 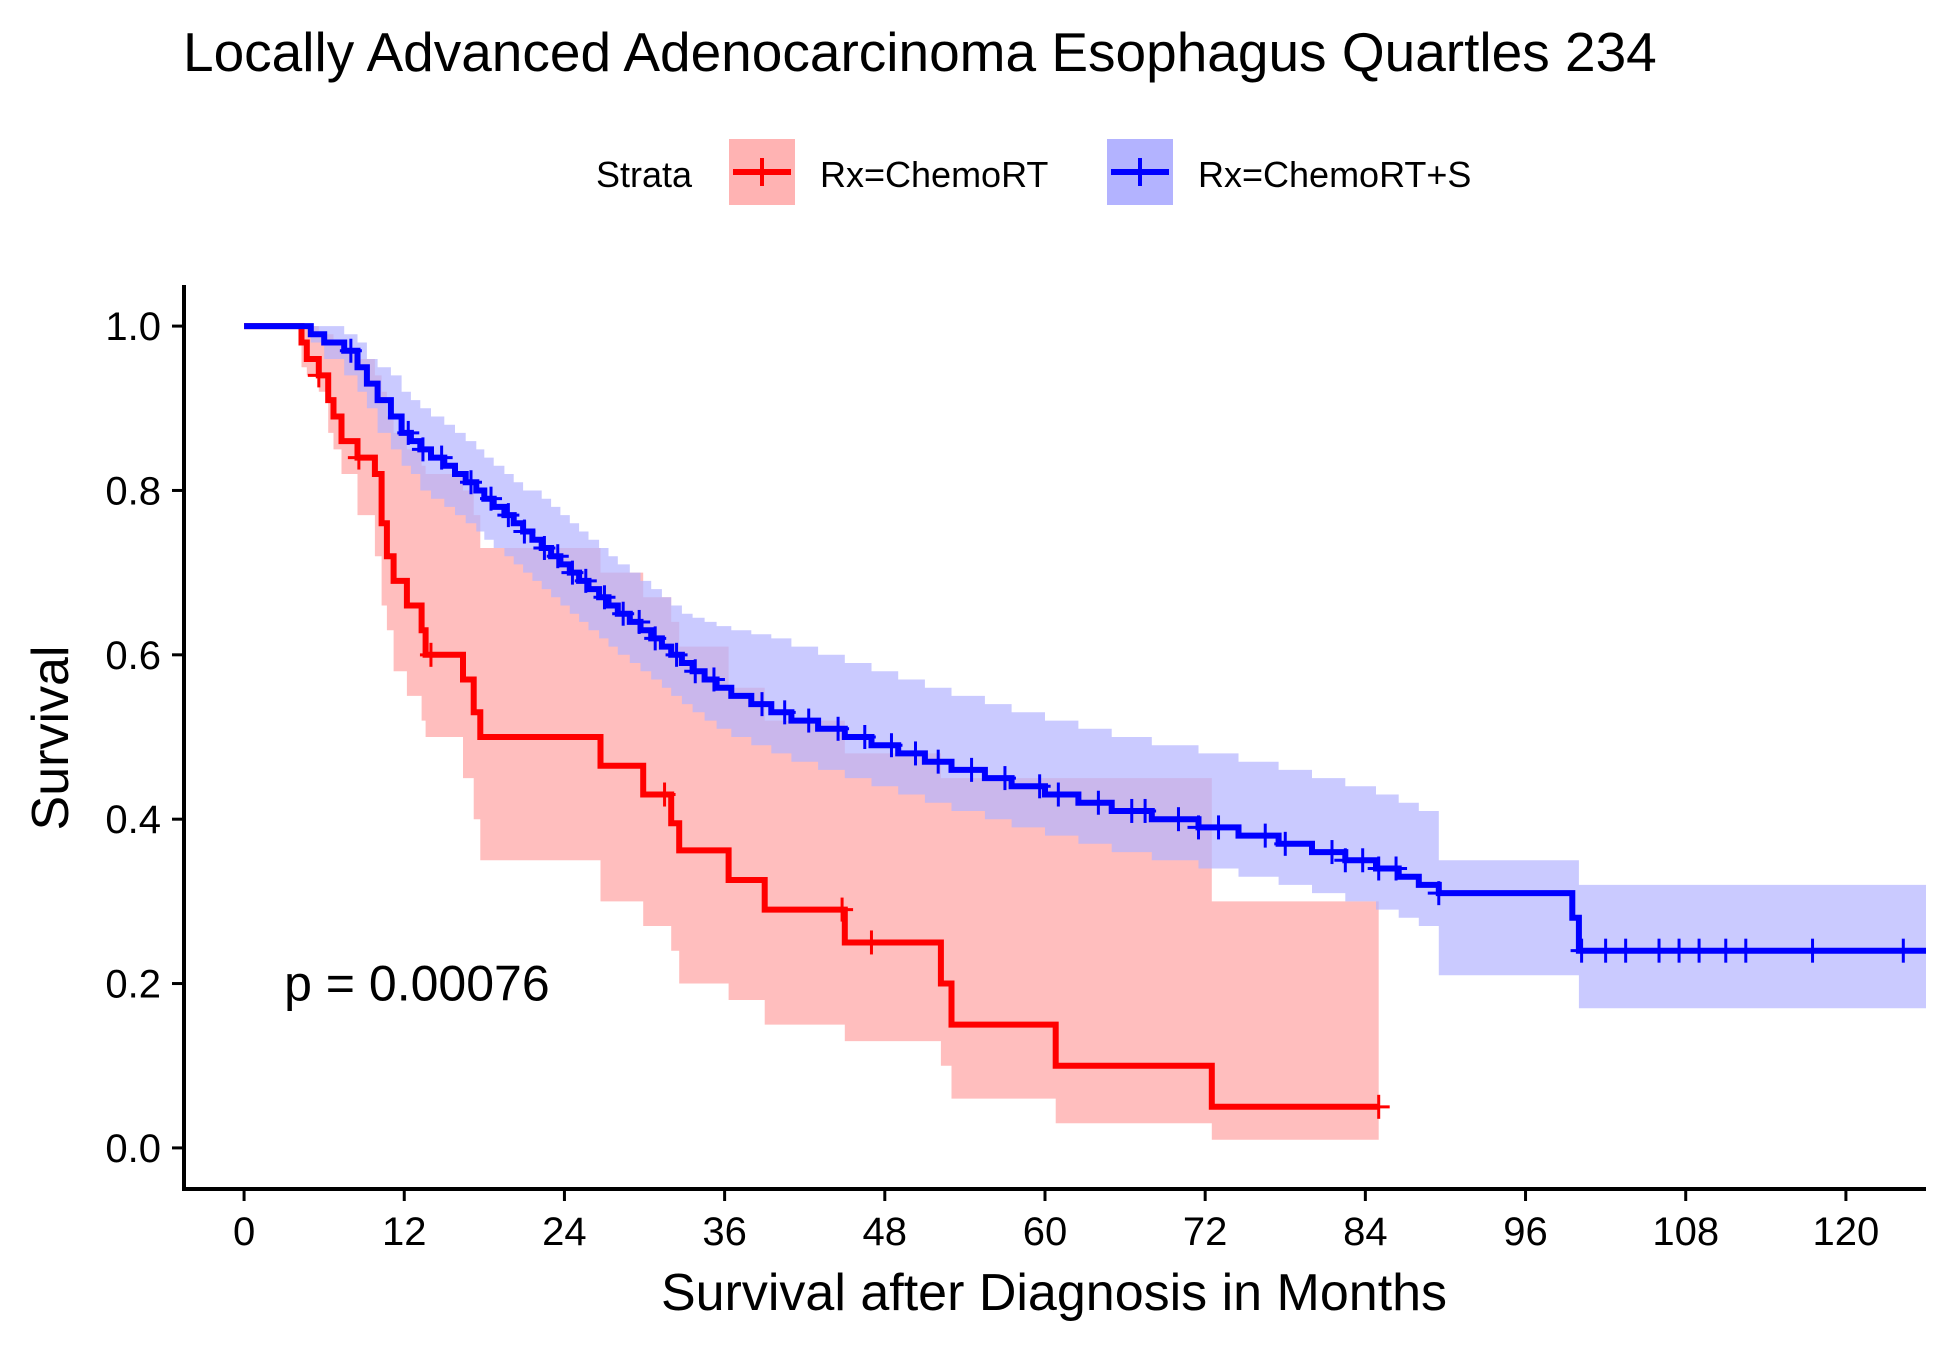 I want to click on x-tick-label: 60, so click(x=1045, y=1232).